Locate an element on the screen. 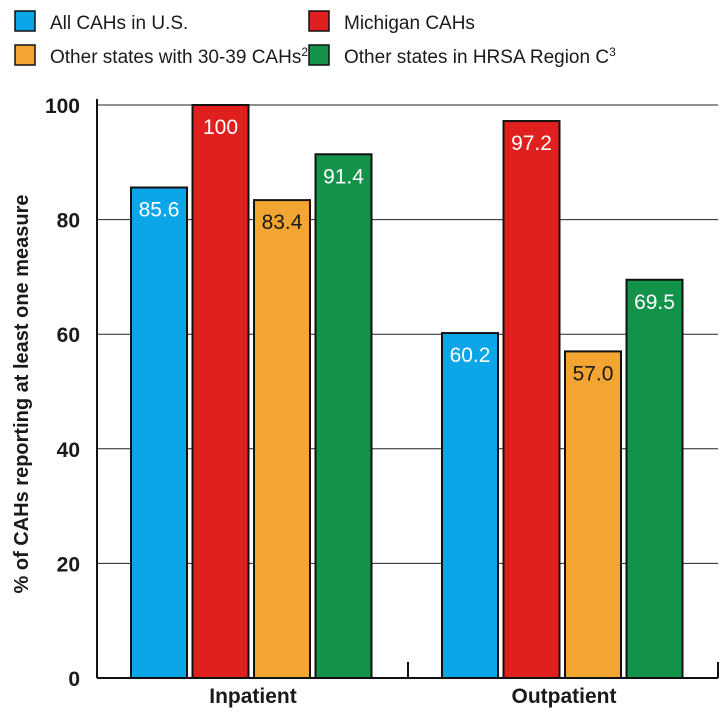 The image size is (726, 712). bar-value-label: 83.4 is located at coordinates (282, 222).